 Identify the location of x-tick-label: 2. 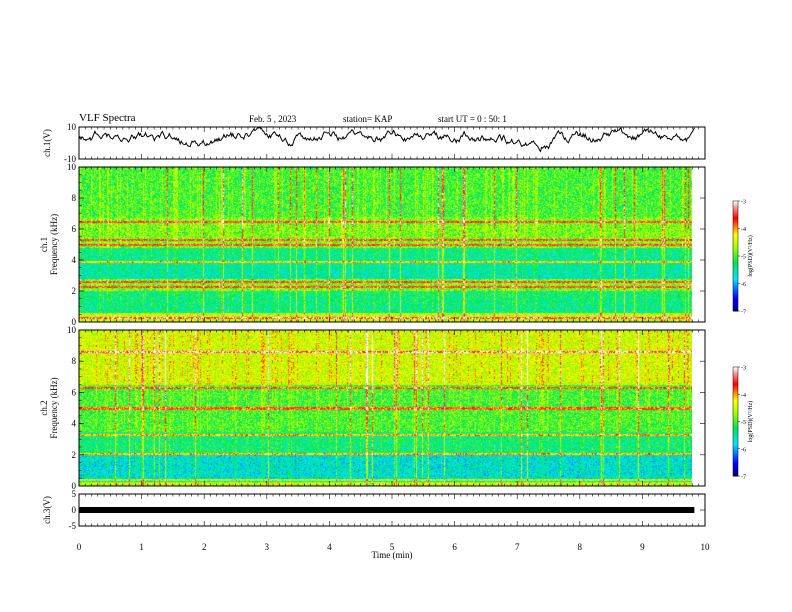
(204, 547).